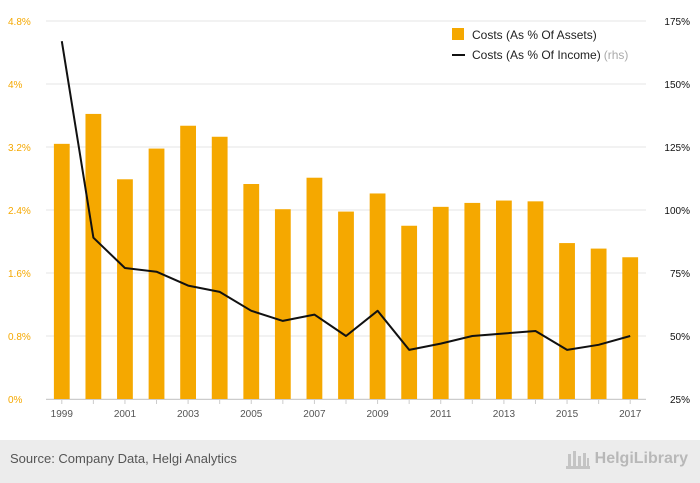 The height and width of the screenshot is (483, 700). What do you see at coordinates (641, 458) in the screenshot?
I see `brand-name: HelgiLibrary` at bounding box center [641, 458].